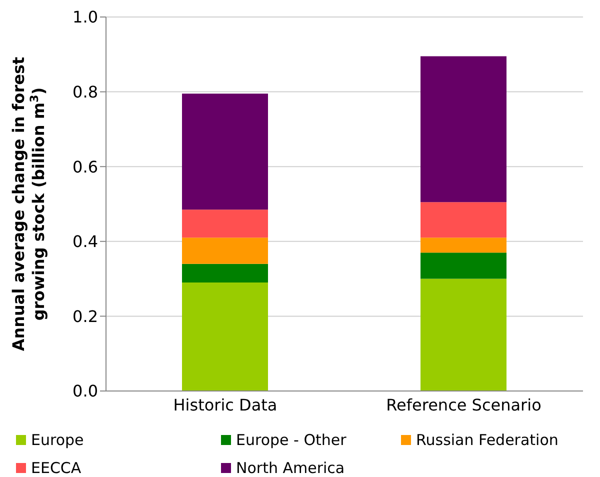 The image size is (600, 477). Describe the element at coordinates (85, 92) in the screenshot. I see `y-tick-label: 0.8` at that location.